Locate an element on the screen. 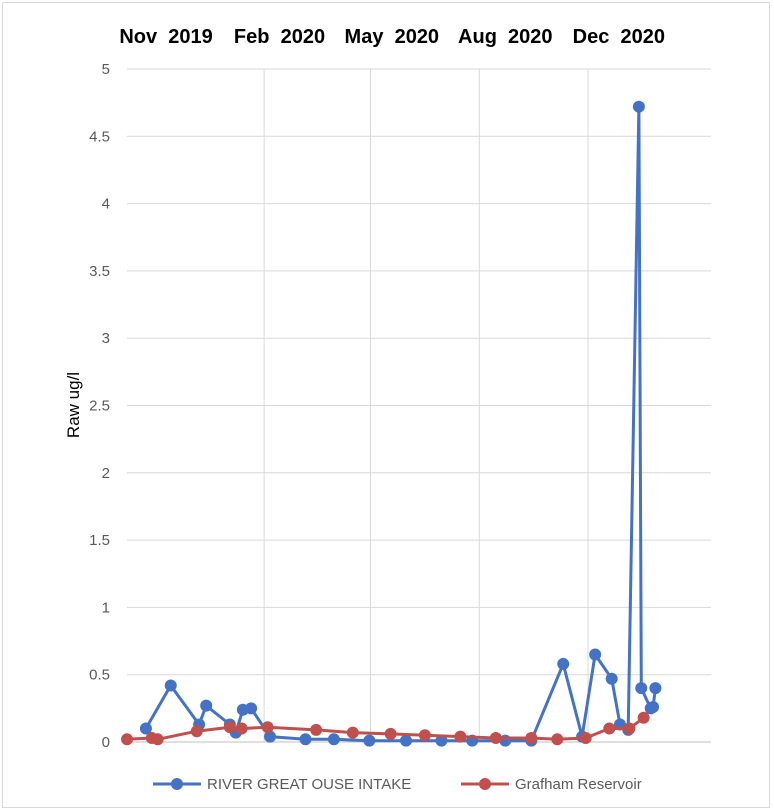  top-date-label: Aug 2020 is located at coordinates (505, 37).